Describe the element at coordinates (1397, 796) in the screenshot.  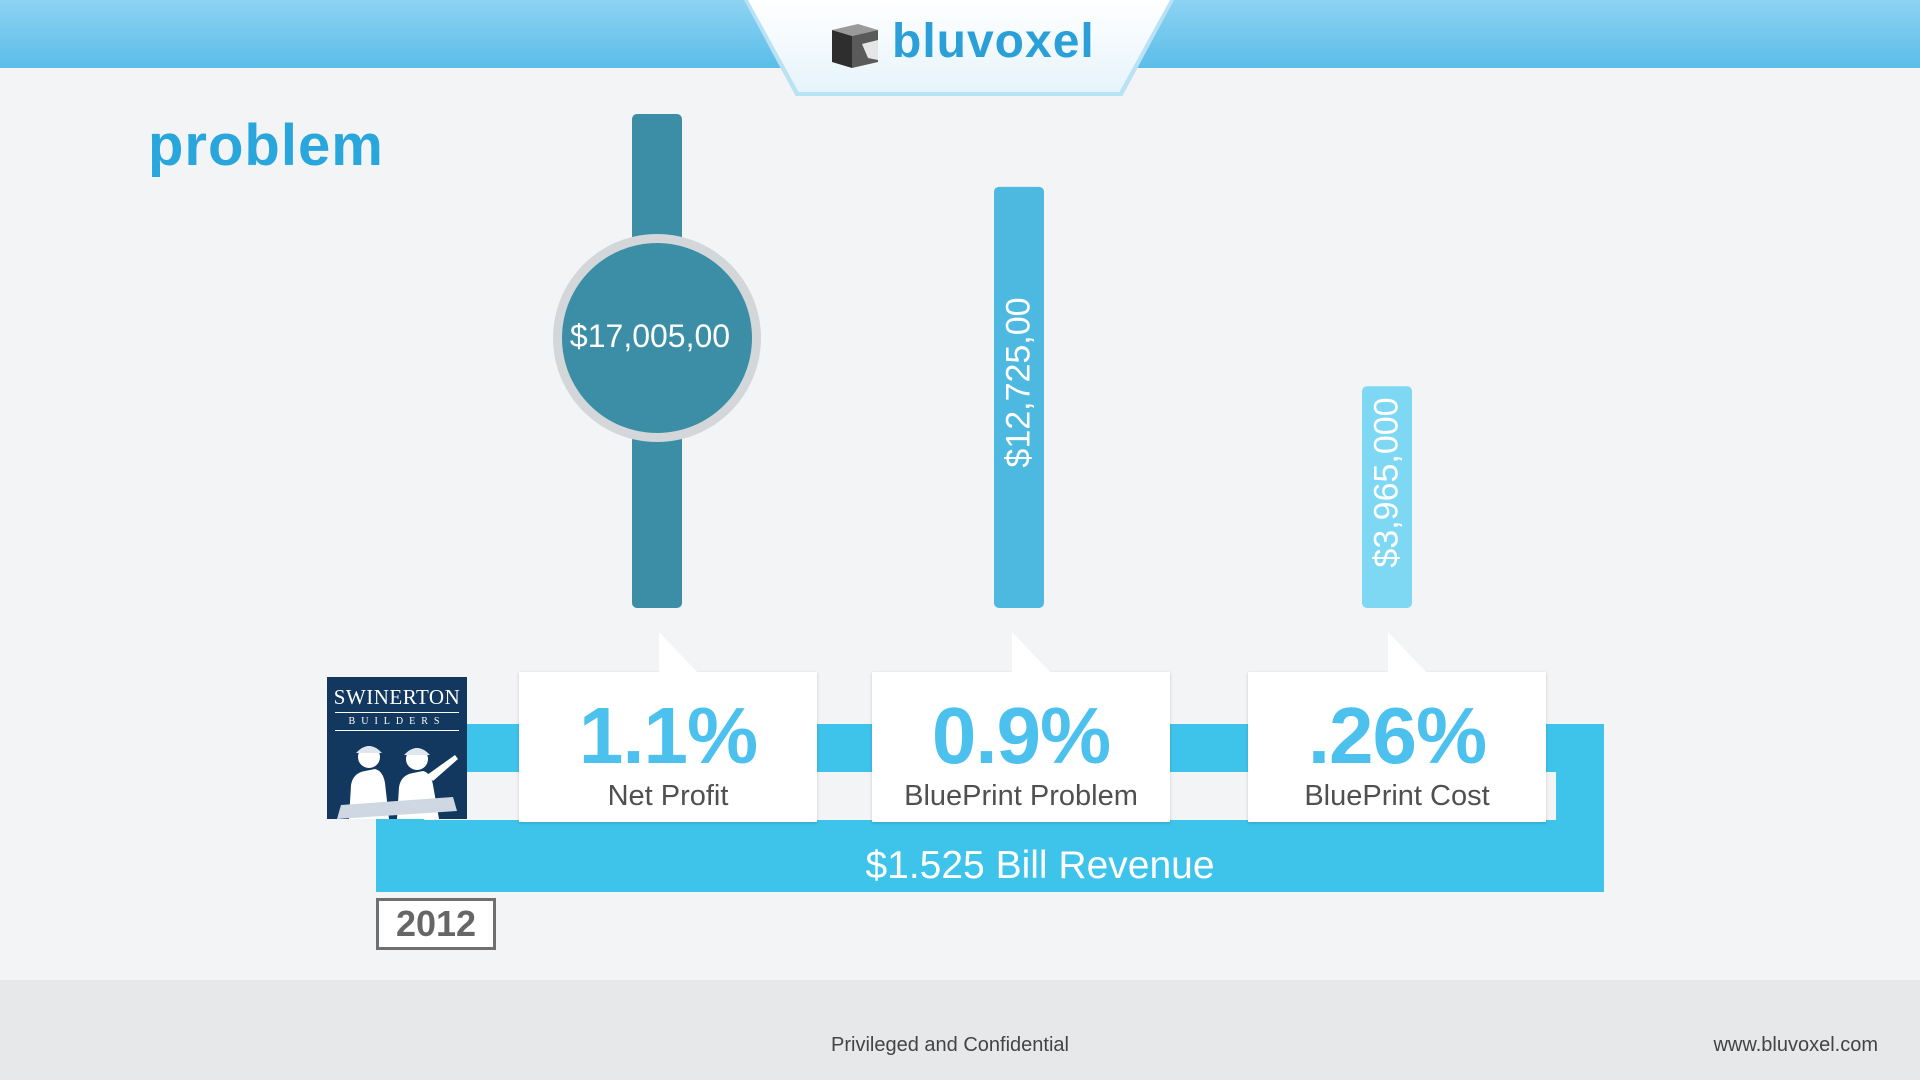
I see `callout-caption: BluePrint Cost` at that location.